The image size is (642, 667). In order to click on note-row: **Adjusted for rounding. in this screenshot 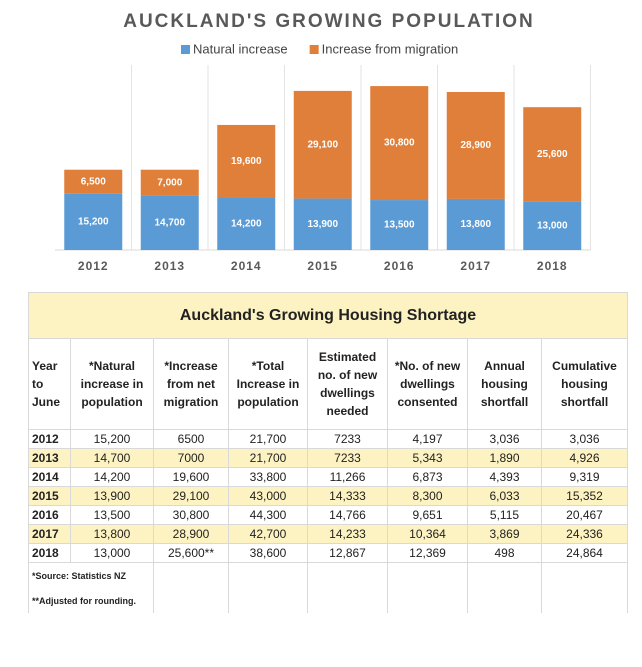, I will do `click(328, 600)`.